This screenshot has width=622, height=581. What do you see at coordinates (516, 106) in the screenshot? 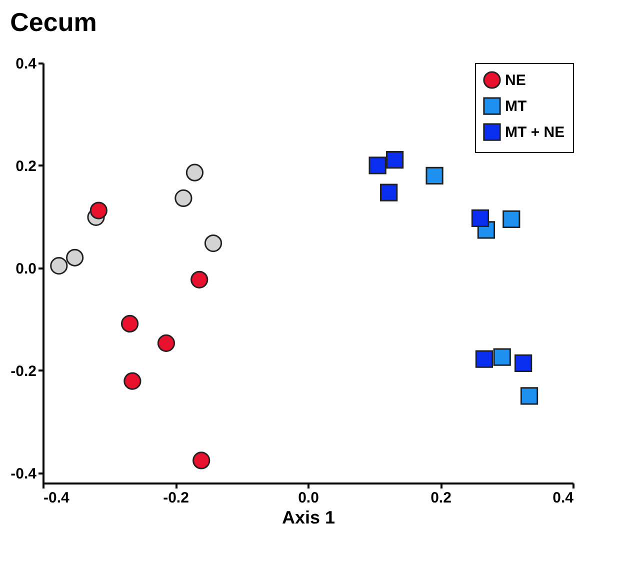
I see `legend-label: MT` at bounding box center [516, 106].